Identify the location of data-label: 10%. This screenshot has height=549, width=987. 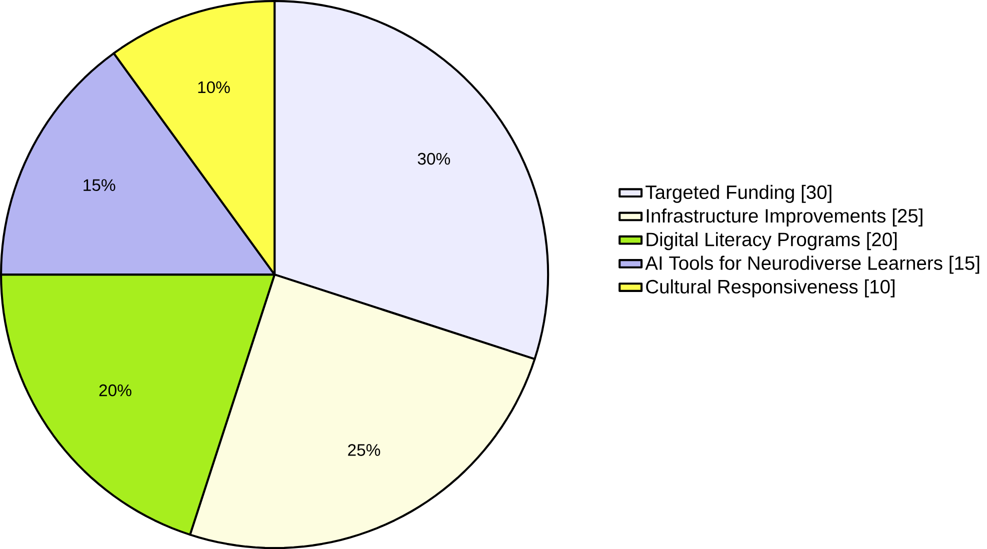
(214, 87).